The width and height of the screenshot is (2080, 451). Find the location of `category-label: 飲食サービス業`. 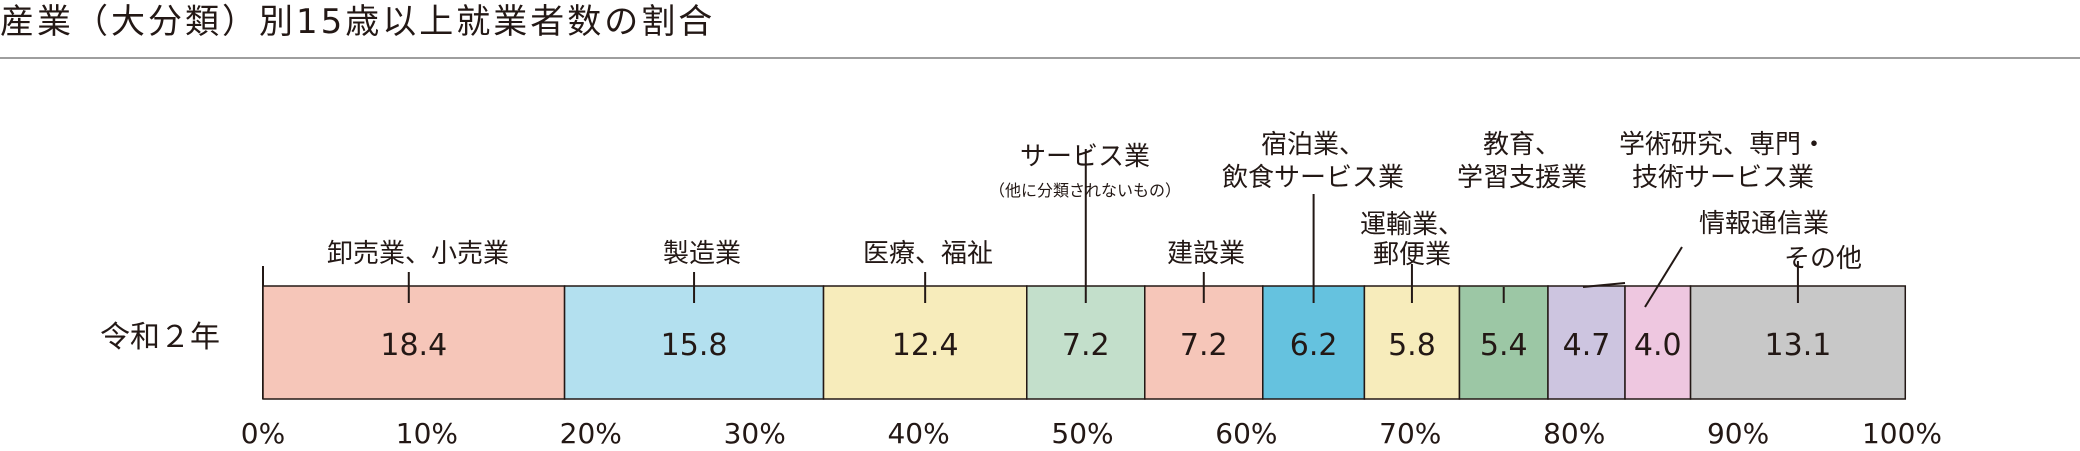

category-label: 飲食サービス業 is located at coordinates (1313, 178).